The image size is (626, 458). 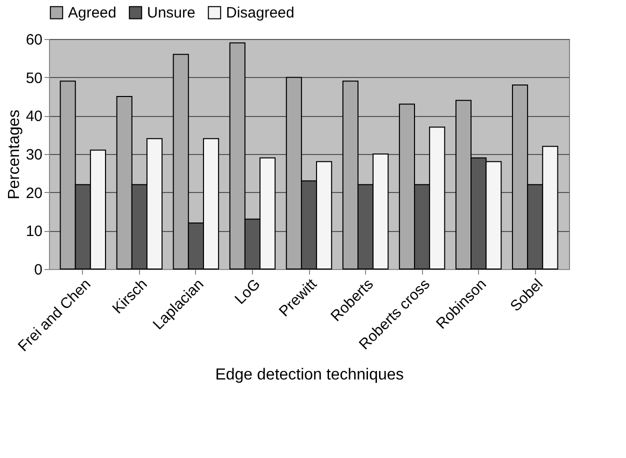 I want to click on y-tick-label: 50, so click(x=34, y=78).